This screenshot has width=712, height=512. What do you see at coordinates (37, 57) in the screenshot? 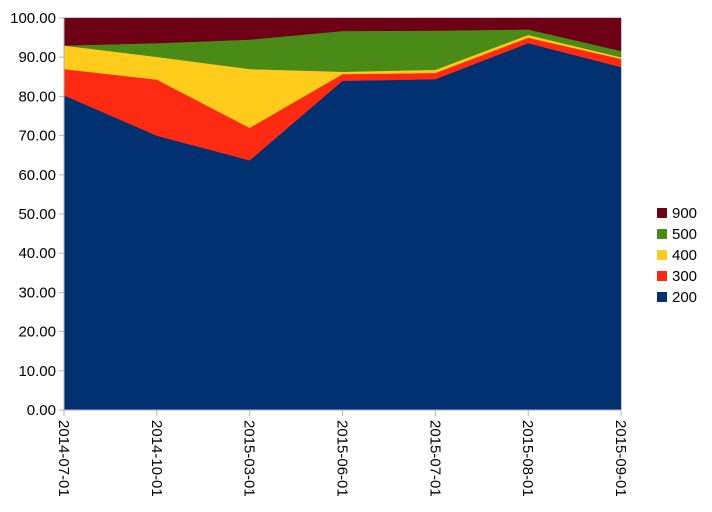
I see `y-tick-label: 90.00` at bounding box center [37, 57].